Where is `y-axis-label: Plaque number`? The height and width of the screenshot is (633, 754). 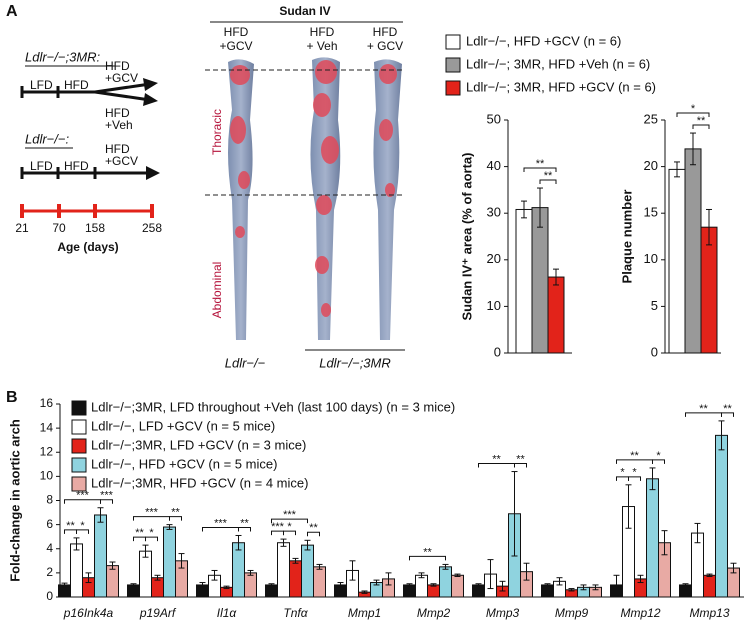 y-axis-label: Plaque number is located at coordinates (626, 237).